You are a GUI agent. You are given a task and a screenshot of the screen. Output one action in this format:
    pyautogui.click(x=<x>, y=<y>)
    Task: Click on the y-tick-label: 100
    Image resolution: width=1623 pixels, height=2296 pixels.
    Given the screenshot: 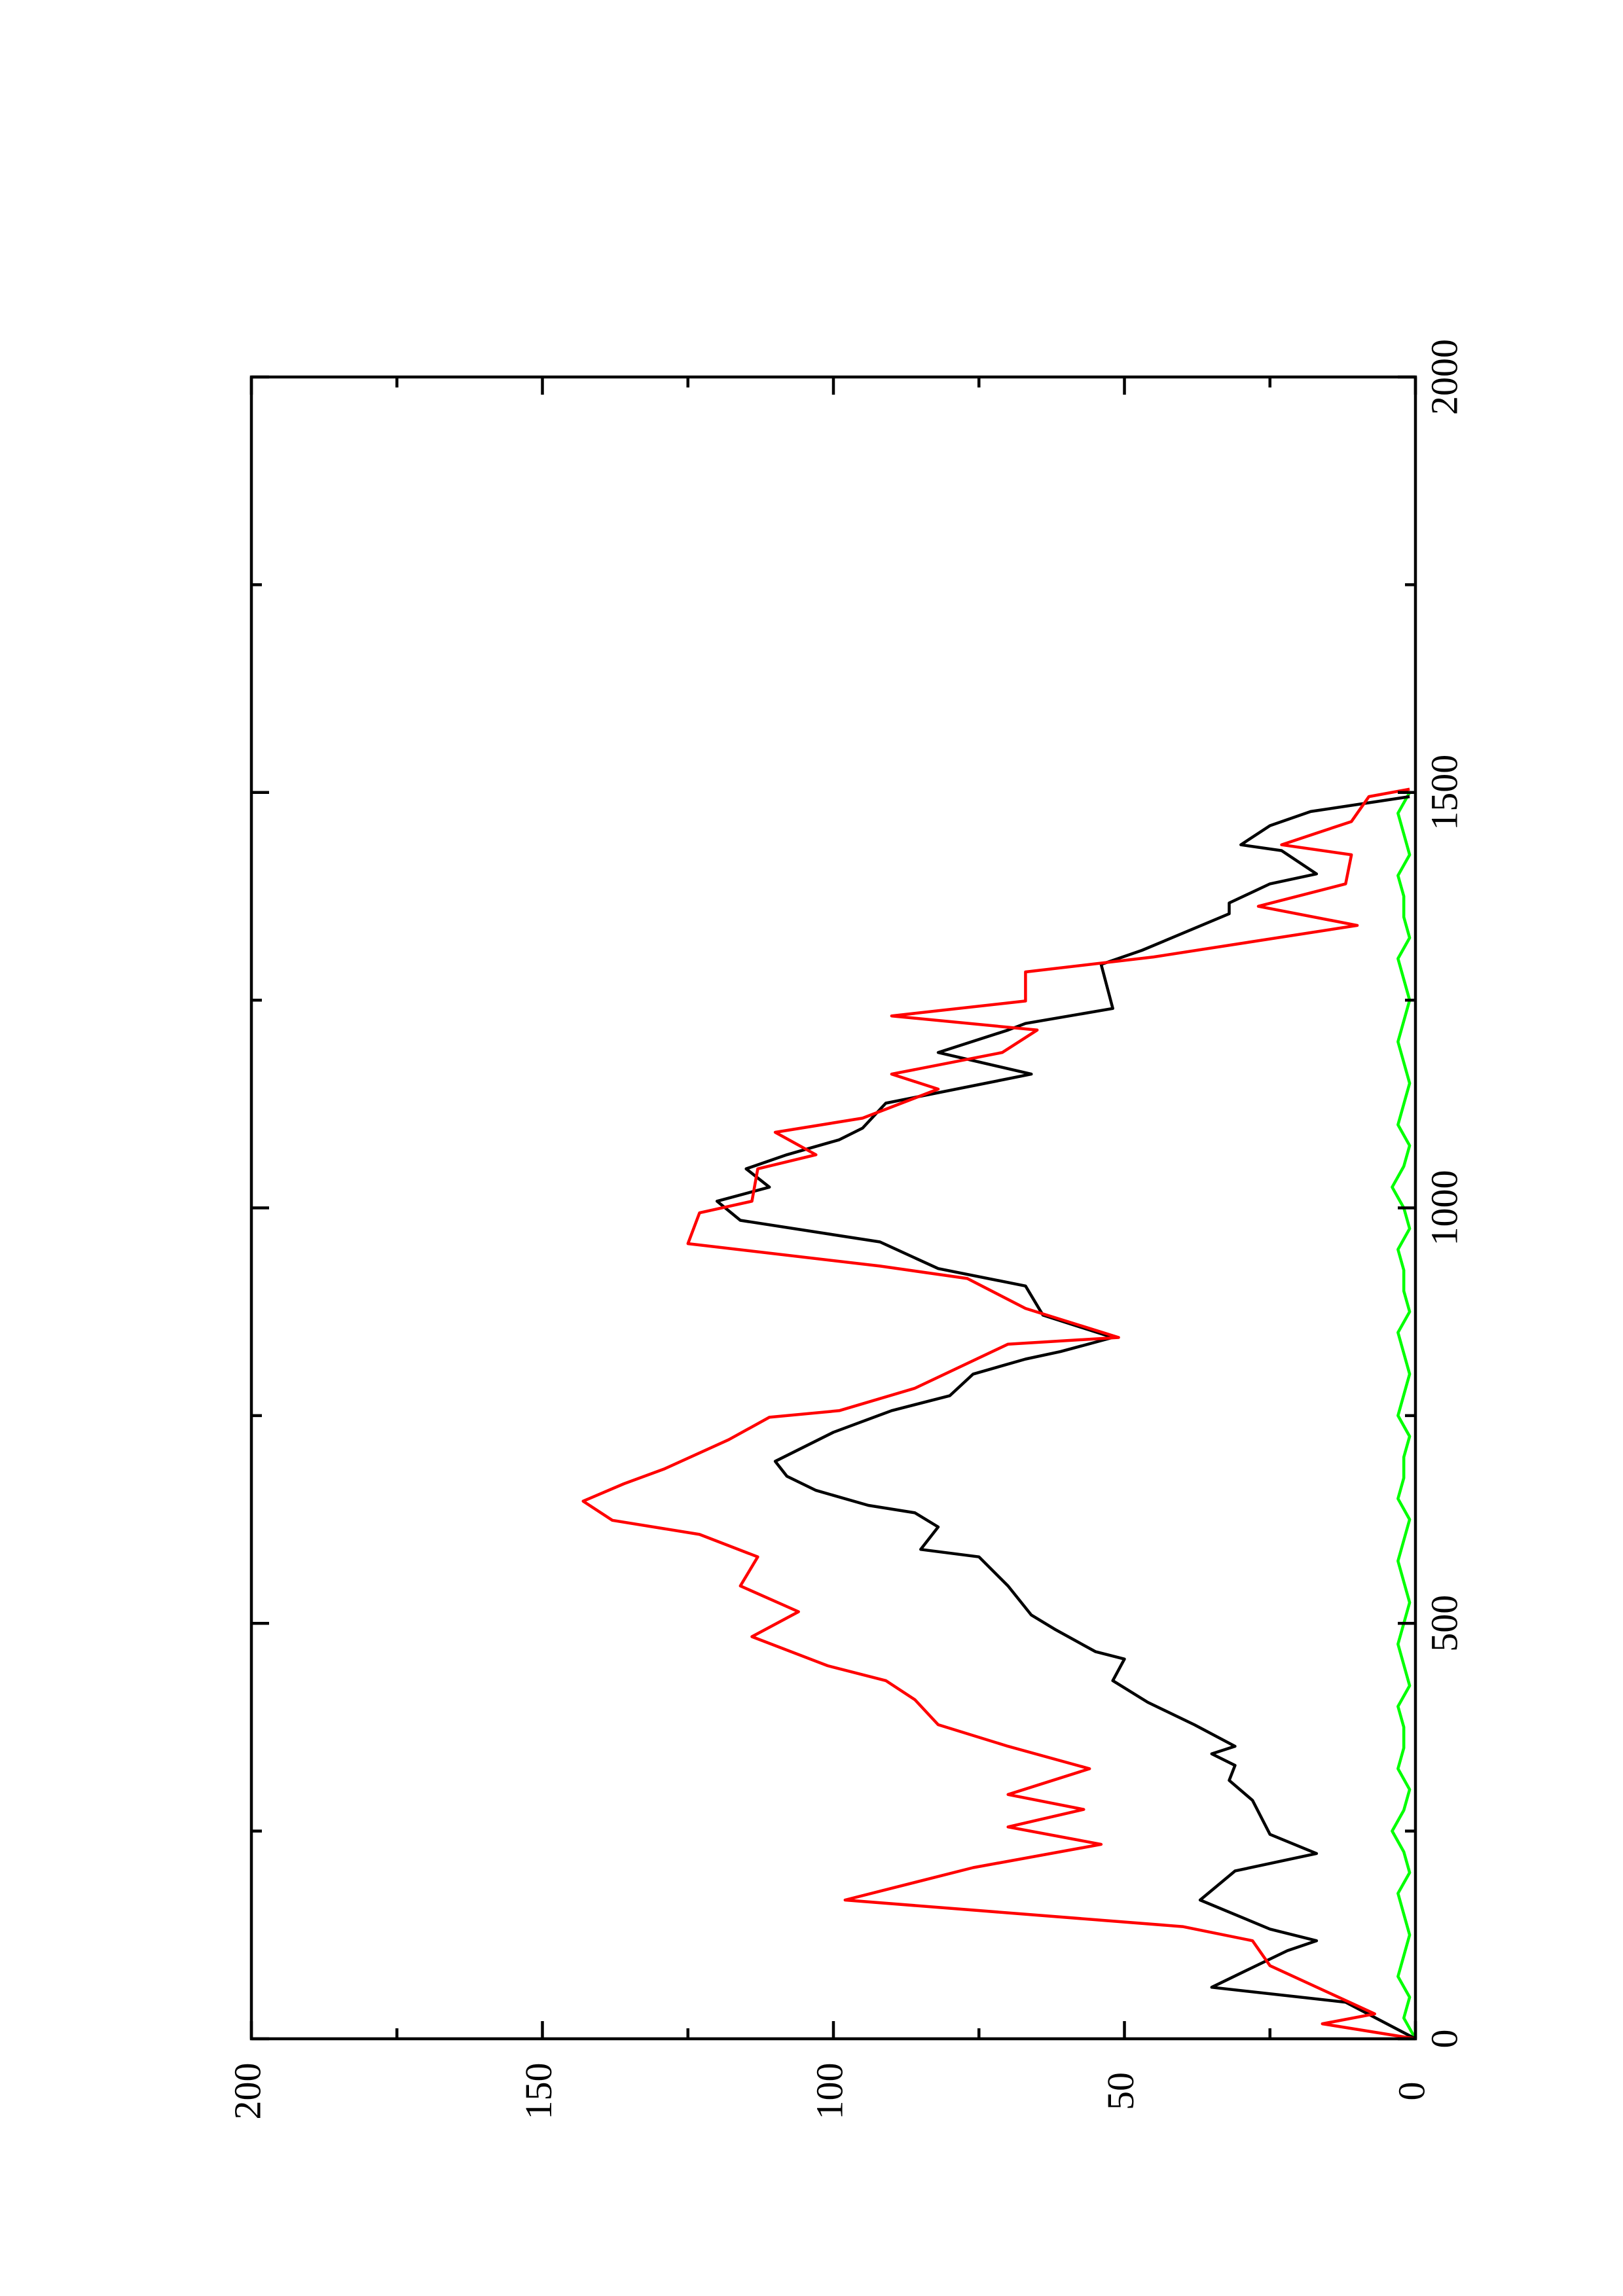 What is the action you would take?
    pyautogui.click(x=829, y=2091)
    